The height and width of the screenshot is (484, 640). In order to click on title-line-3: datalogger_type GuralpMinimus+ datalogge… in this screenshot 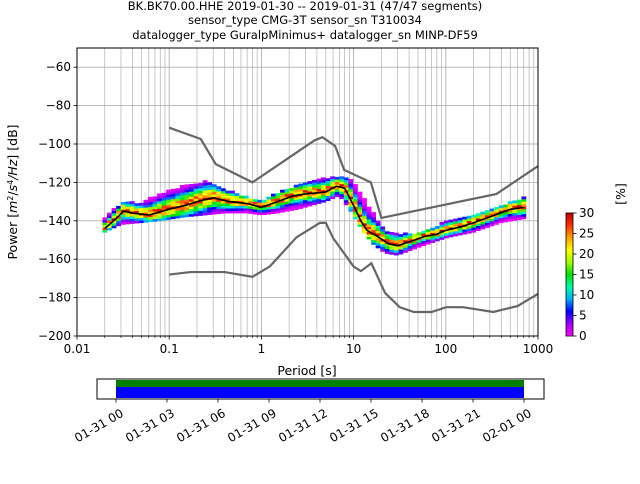, I will do `click(305, 35)`.